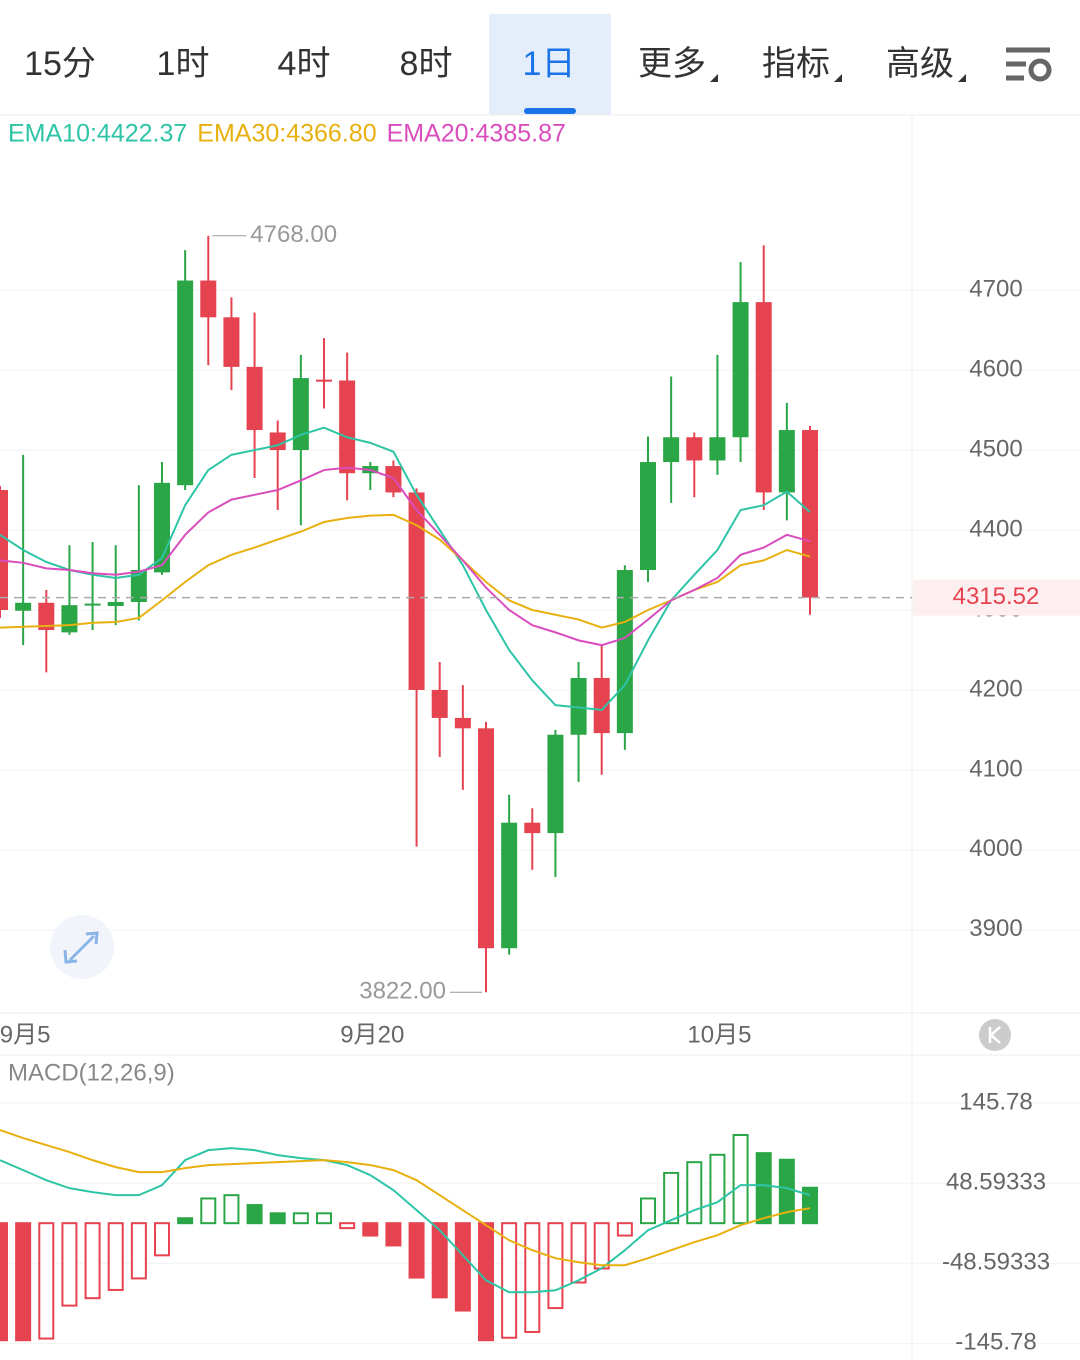 The height and width of the screenshot is (1360, 1080). What do you see at coordinates (82, 947) in the screenshot?
I see `expand-button` at bounding box center [82, 947].